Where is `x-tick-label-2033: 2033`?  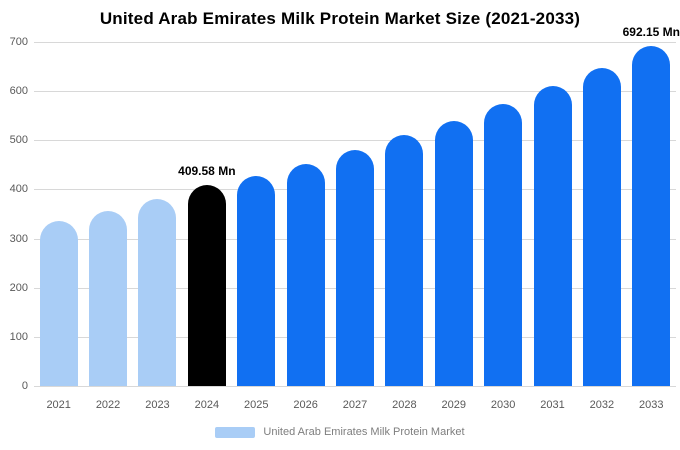 x-tick-label-2033: 2033 is located at coordinates (651, 405).